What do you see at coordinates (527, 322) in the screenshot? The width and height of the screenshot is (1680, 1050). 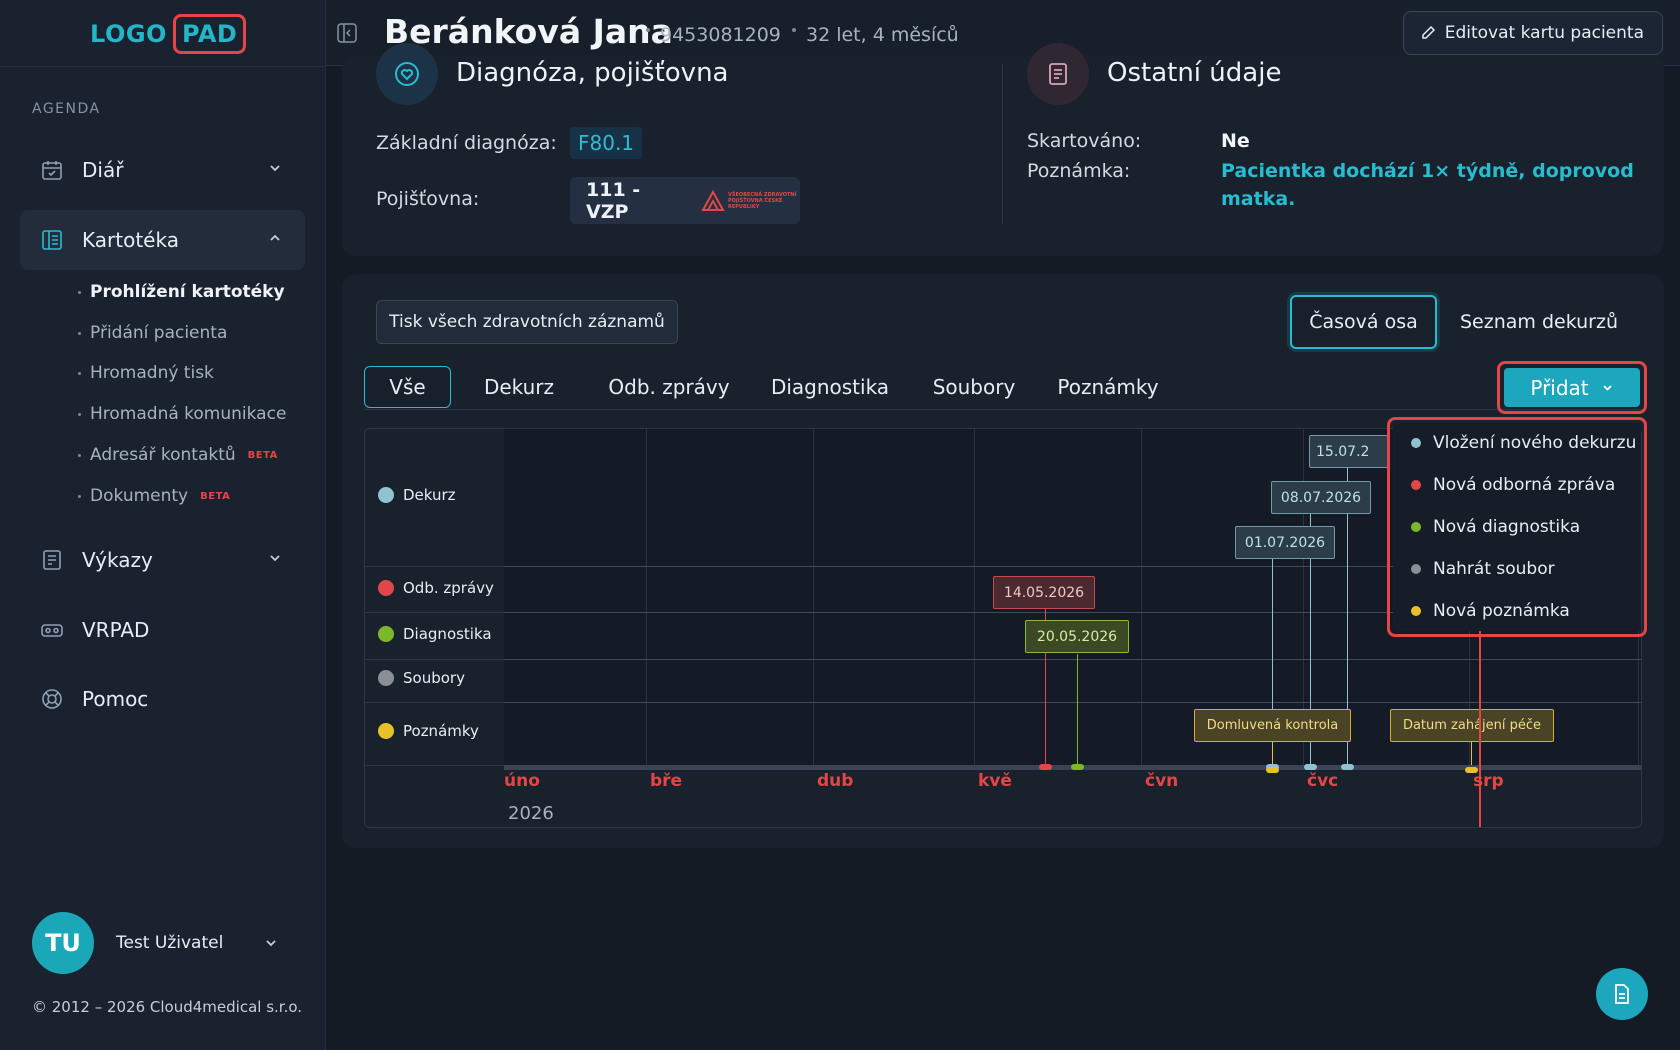 I see `print-all-button: Tisk všech zdravotních záznamů` at bounding box center [527, 322].